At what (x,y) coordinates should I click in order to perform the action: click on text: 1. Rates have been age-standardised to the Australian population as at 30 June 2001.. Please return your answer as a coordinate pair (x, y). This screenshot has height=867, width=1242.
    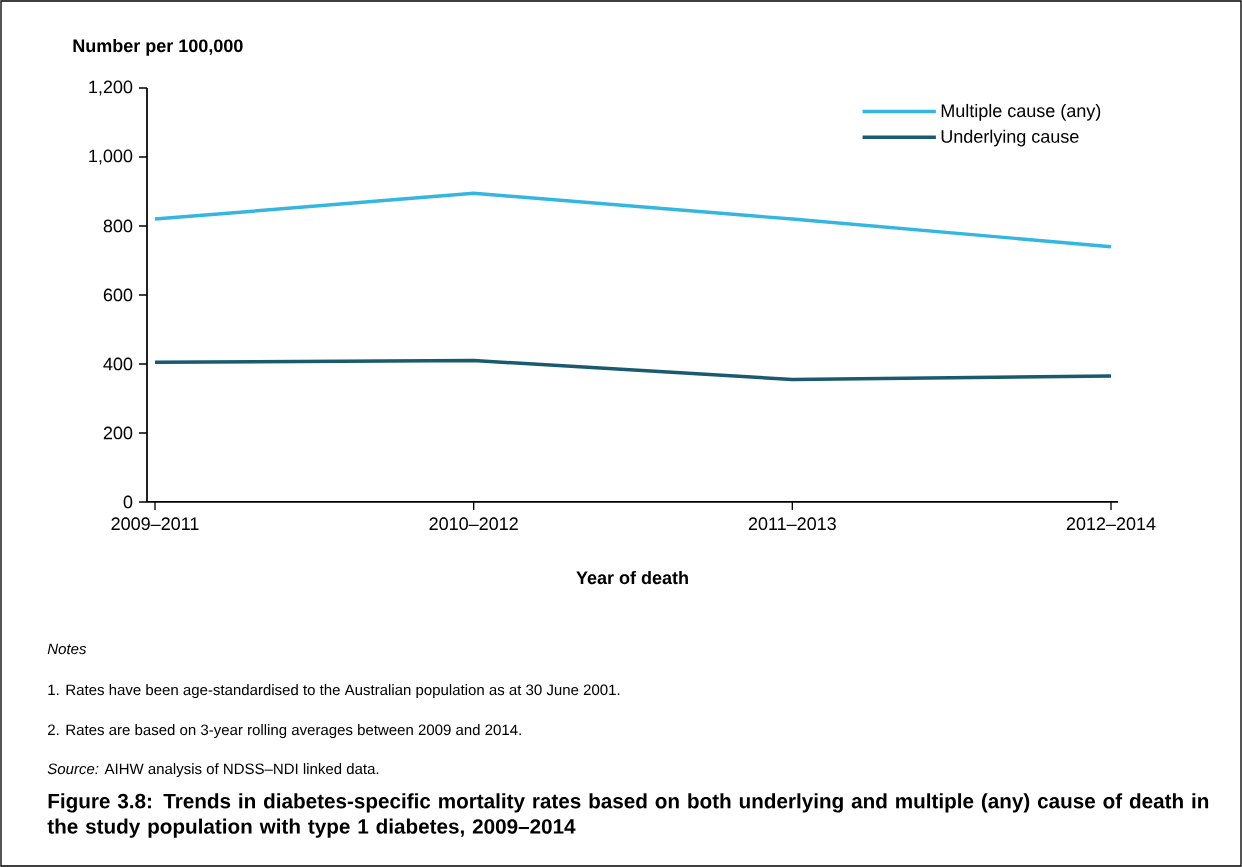
    Looking at the image, I should click on (334, 691).